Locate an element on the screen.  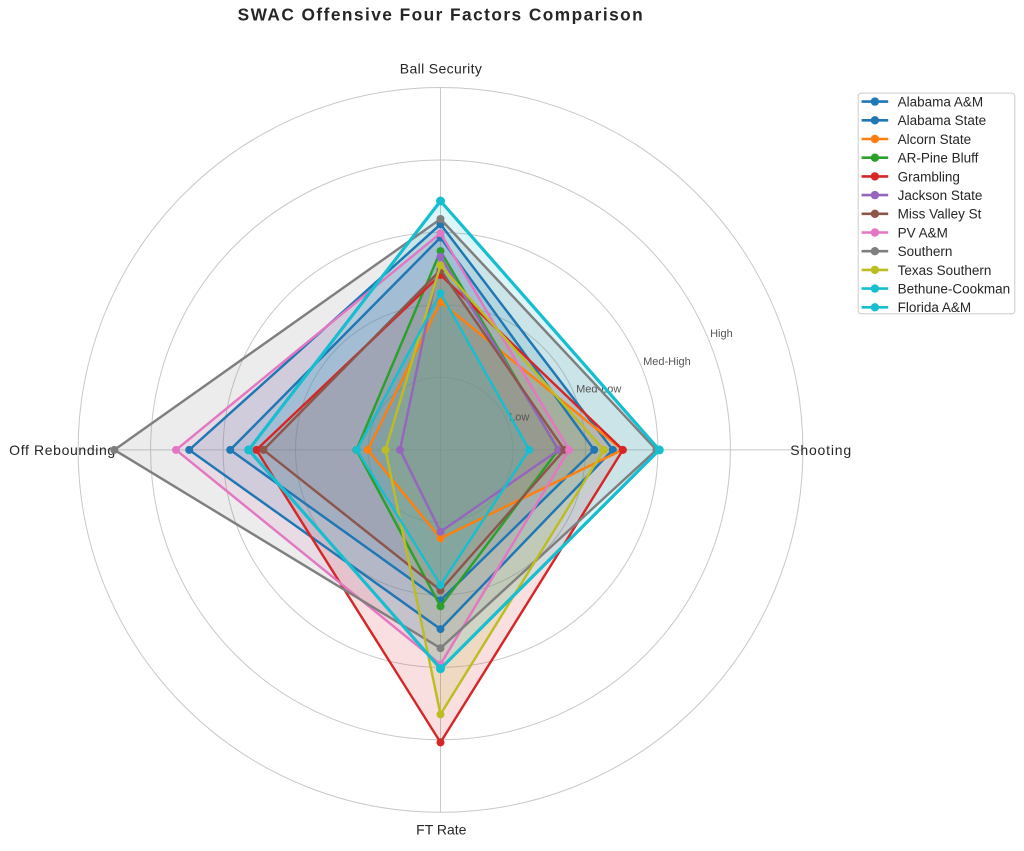
svg-text: Miss Valley St is located at coordinates (940, 214).